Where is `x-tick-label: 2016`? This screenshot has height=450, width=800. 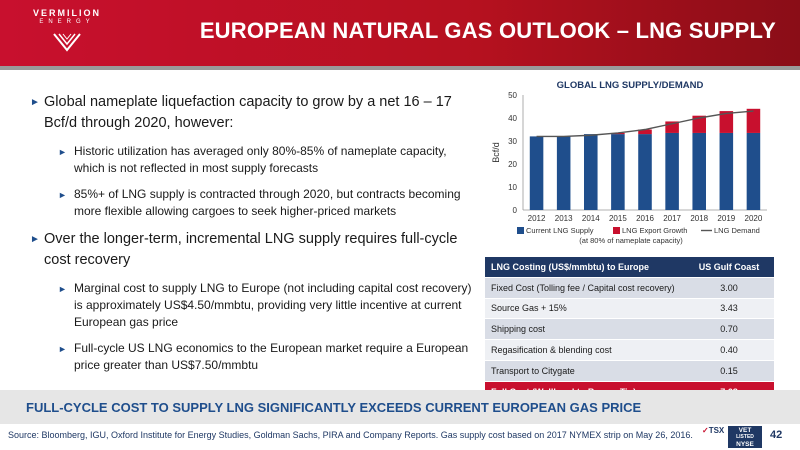 x-tick-label: 2016 is located at coordinates (645, 218).